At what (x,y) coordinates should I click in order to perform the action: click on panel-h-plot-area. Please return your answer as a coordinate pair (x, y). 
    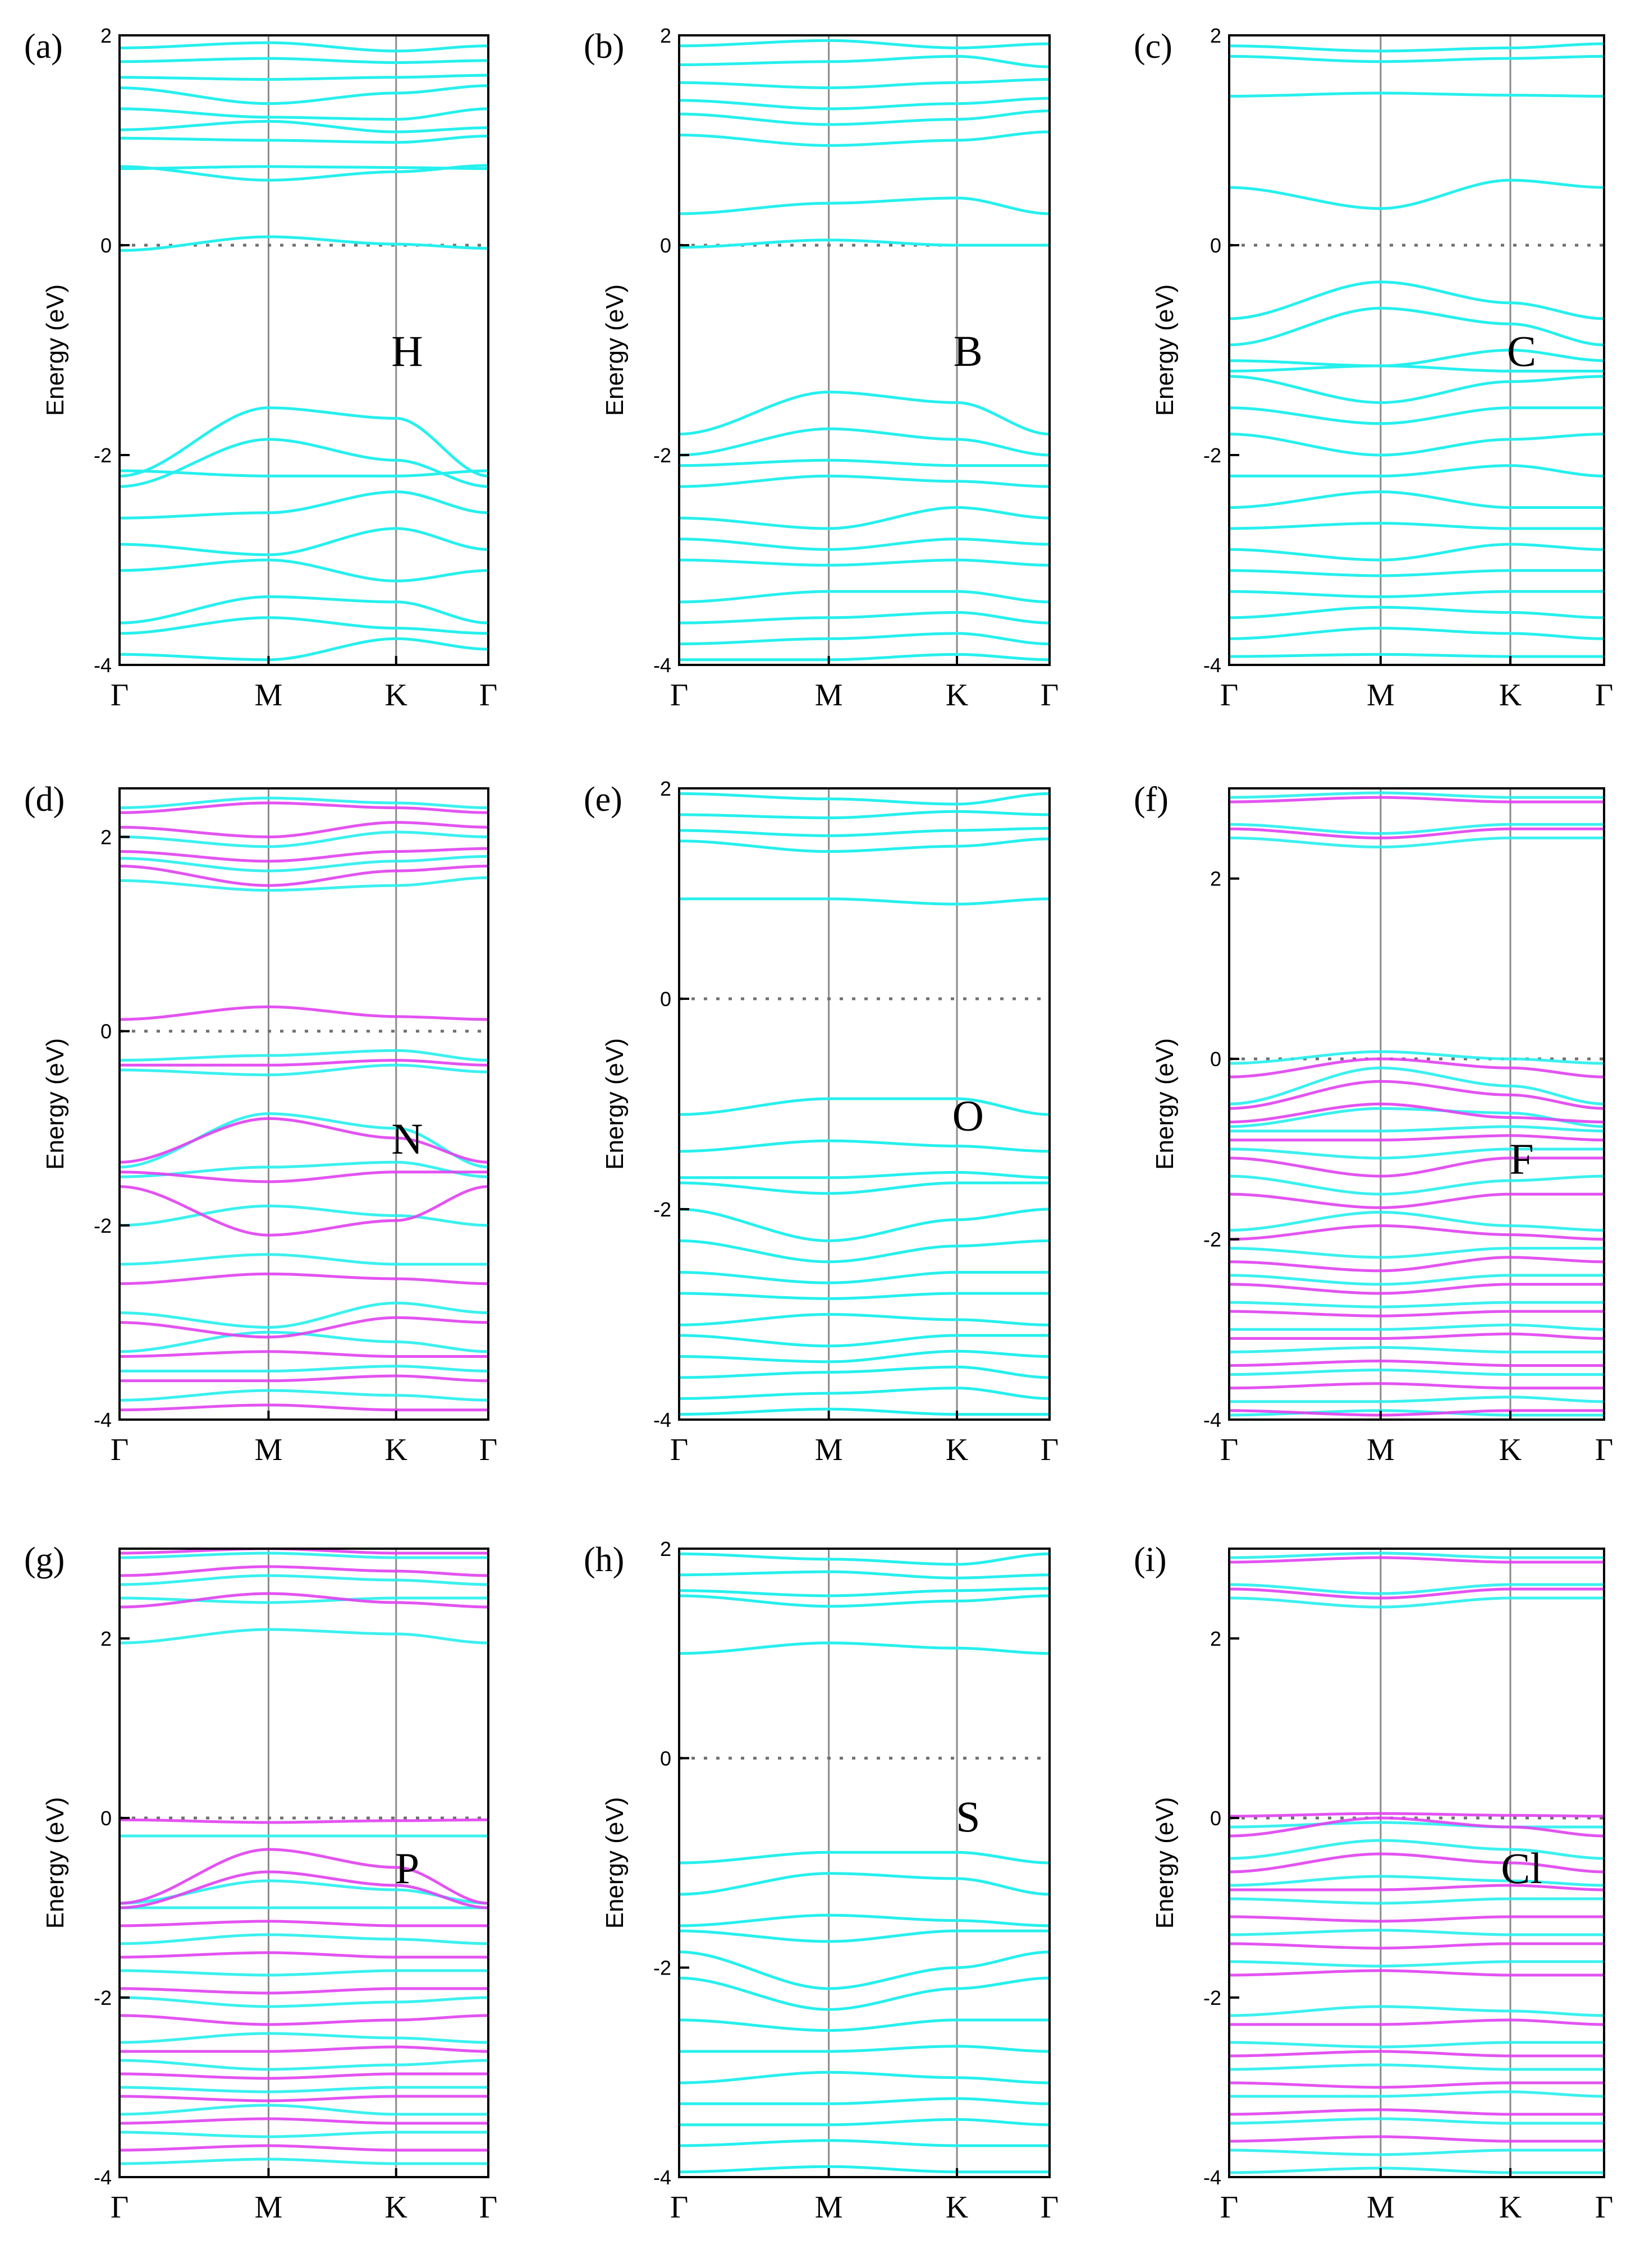
    Looking at the image, I should click on (865, 1863).